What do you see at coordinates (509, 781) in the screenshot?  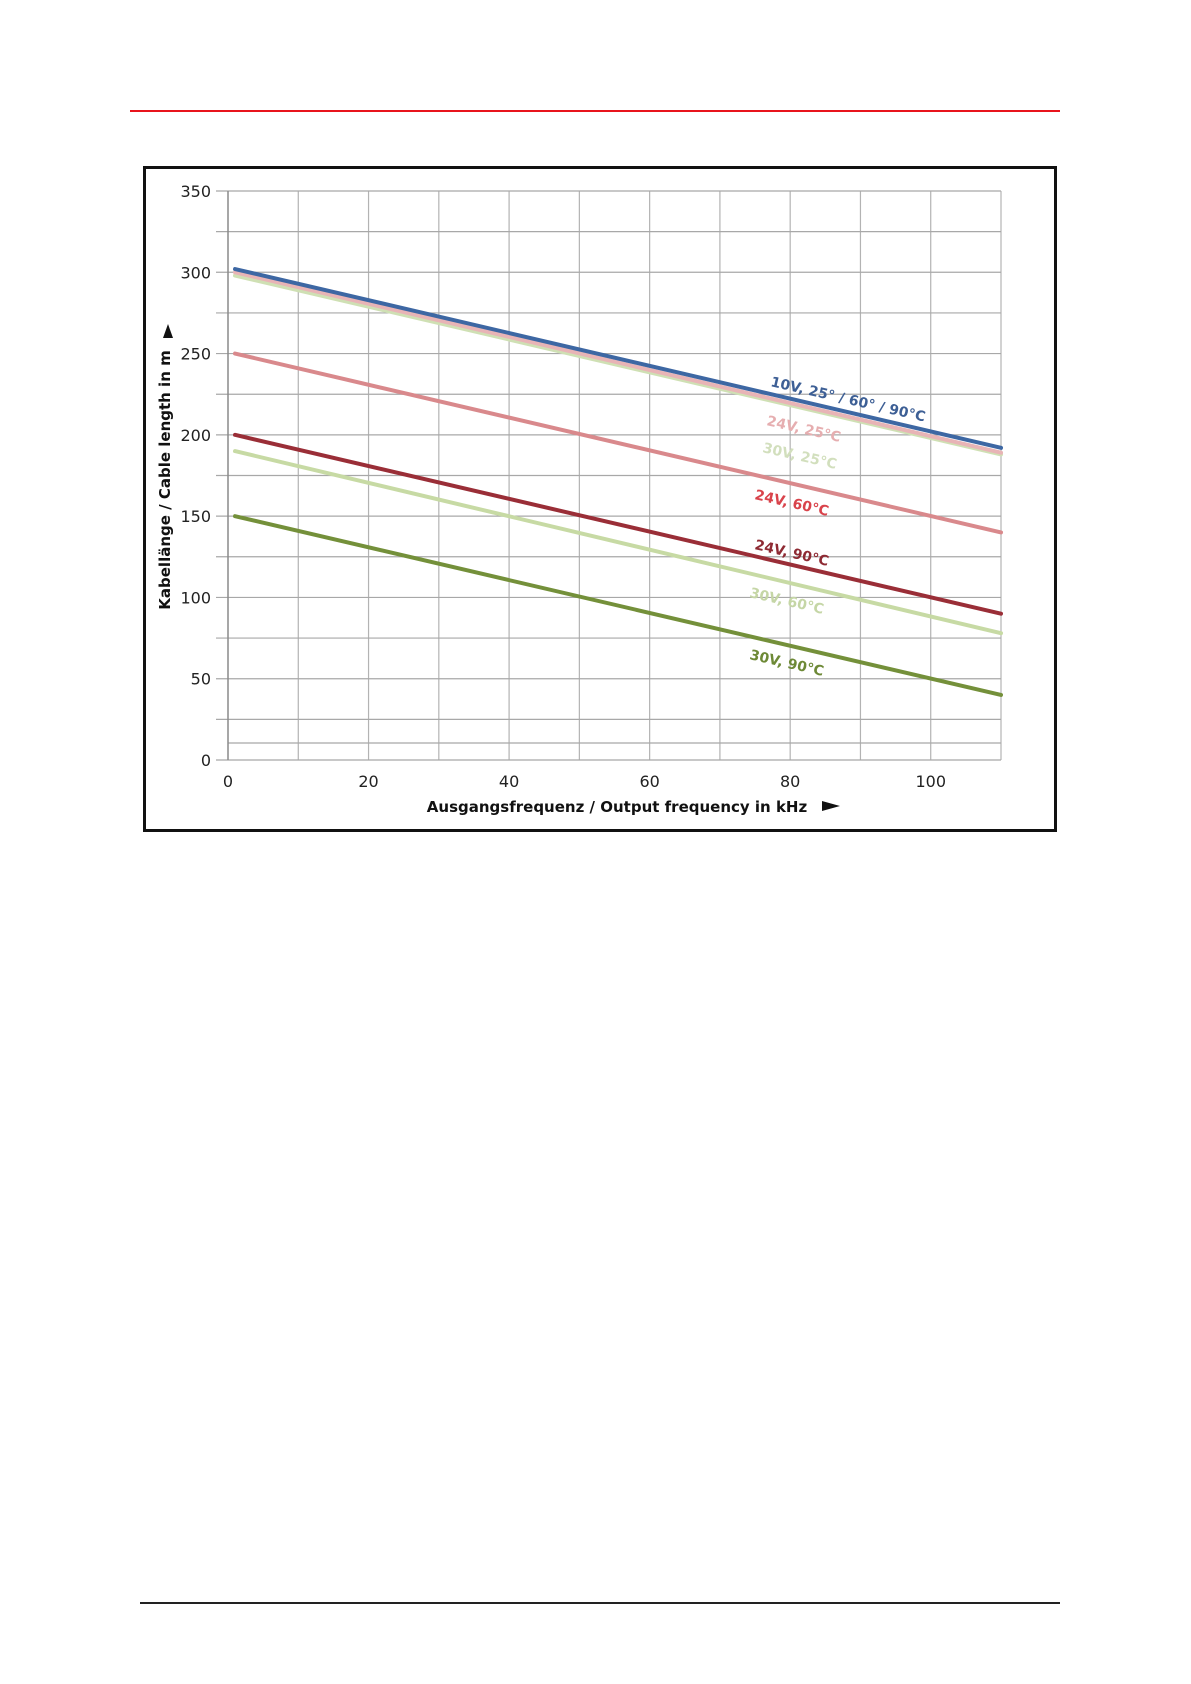 I see `x-tick-label: 40` at bounding box center [509, 781].